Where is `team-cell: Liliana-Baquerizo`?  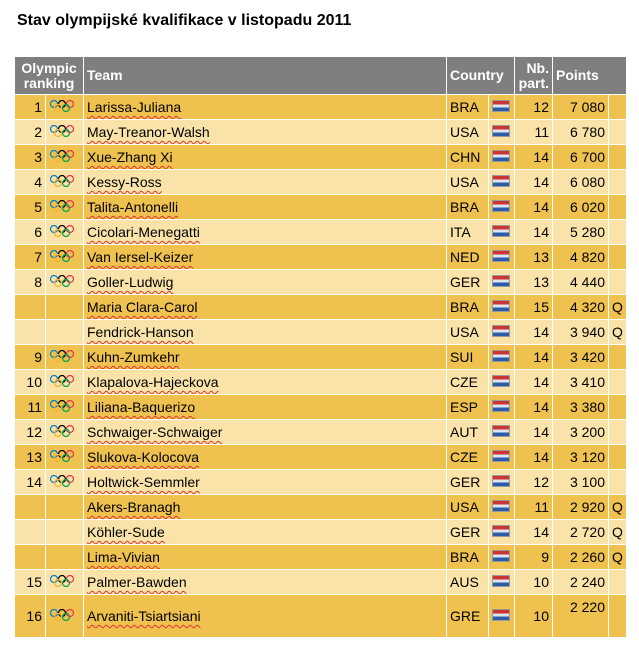 team-cell: Liliana-Baquerizo is located at coordinates (265, 407).